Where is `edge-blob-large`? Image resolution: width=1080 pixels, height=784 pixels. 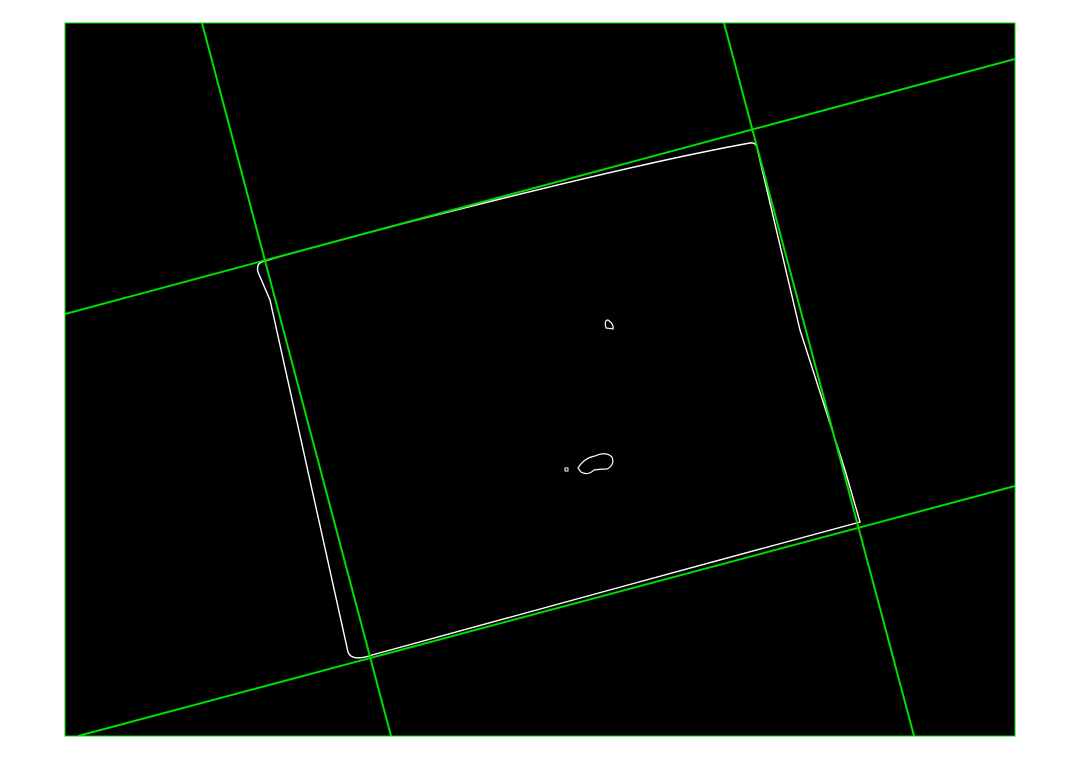 edge-blob-large is located at coordinates (595, 464).